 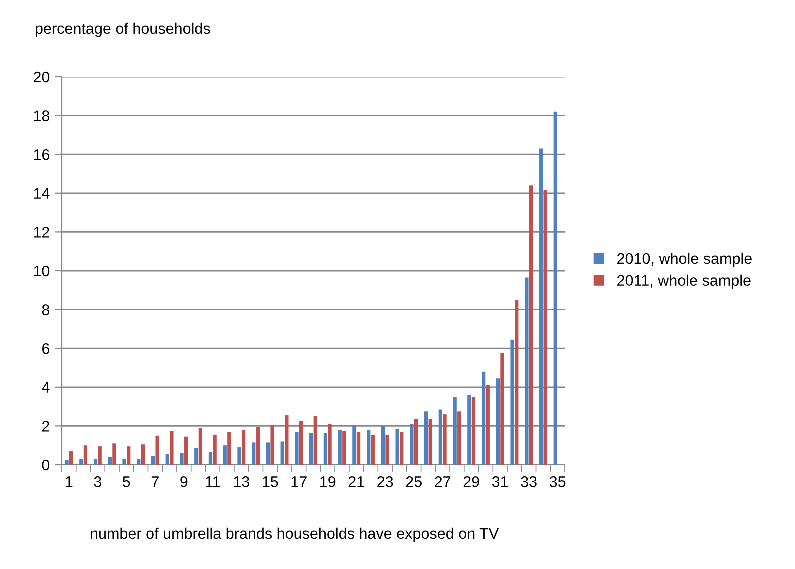 I want to click on x-tick-label: 19, so click(x=328, y=482).